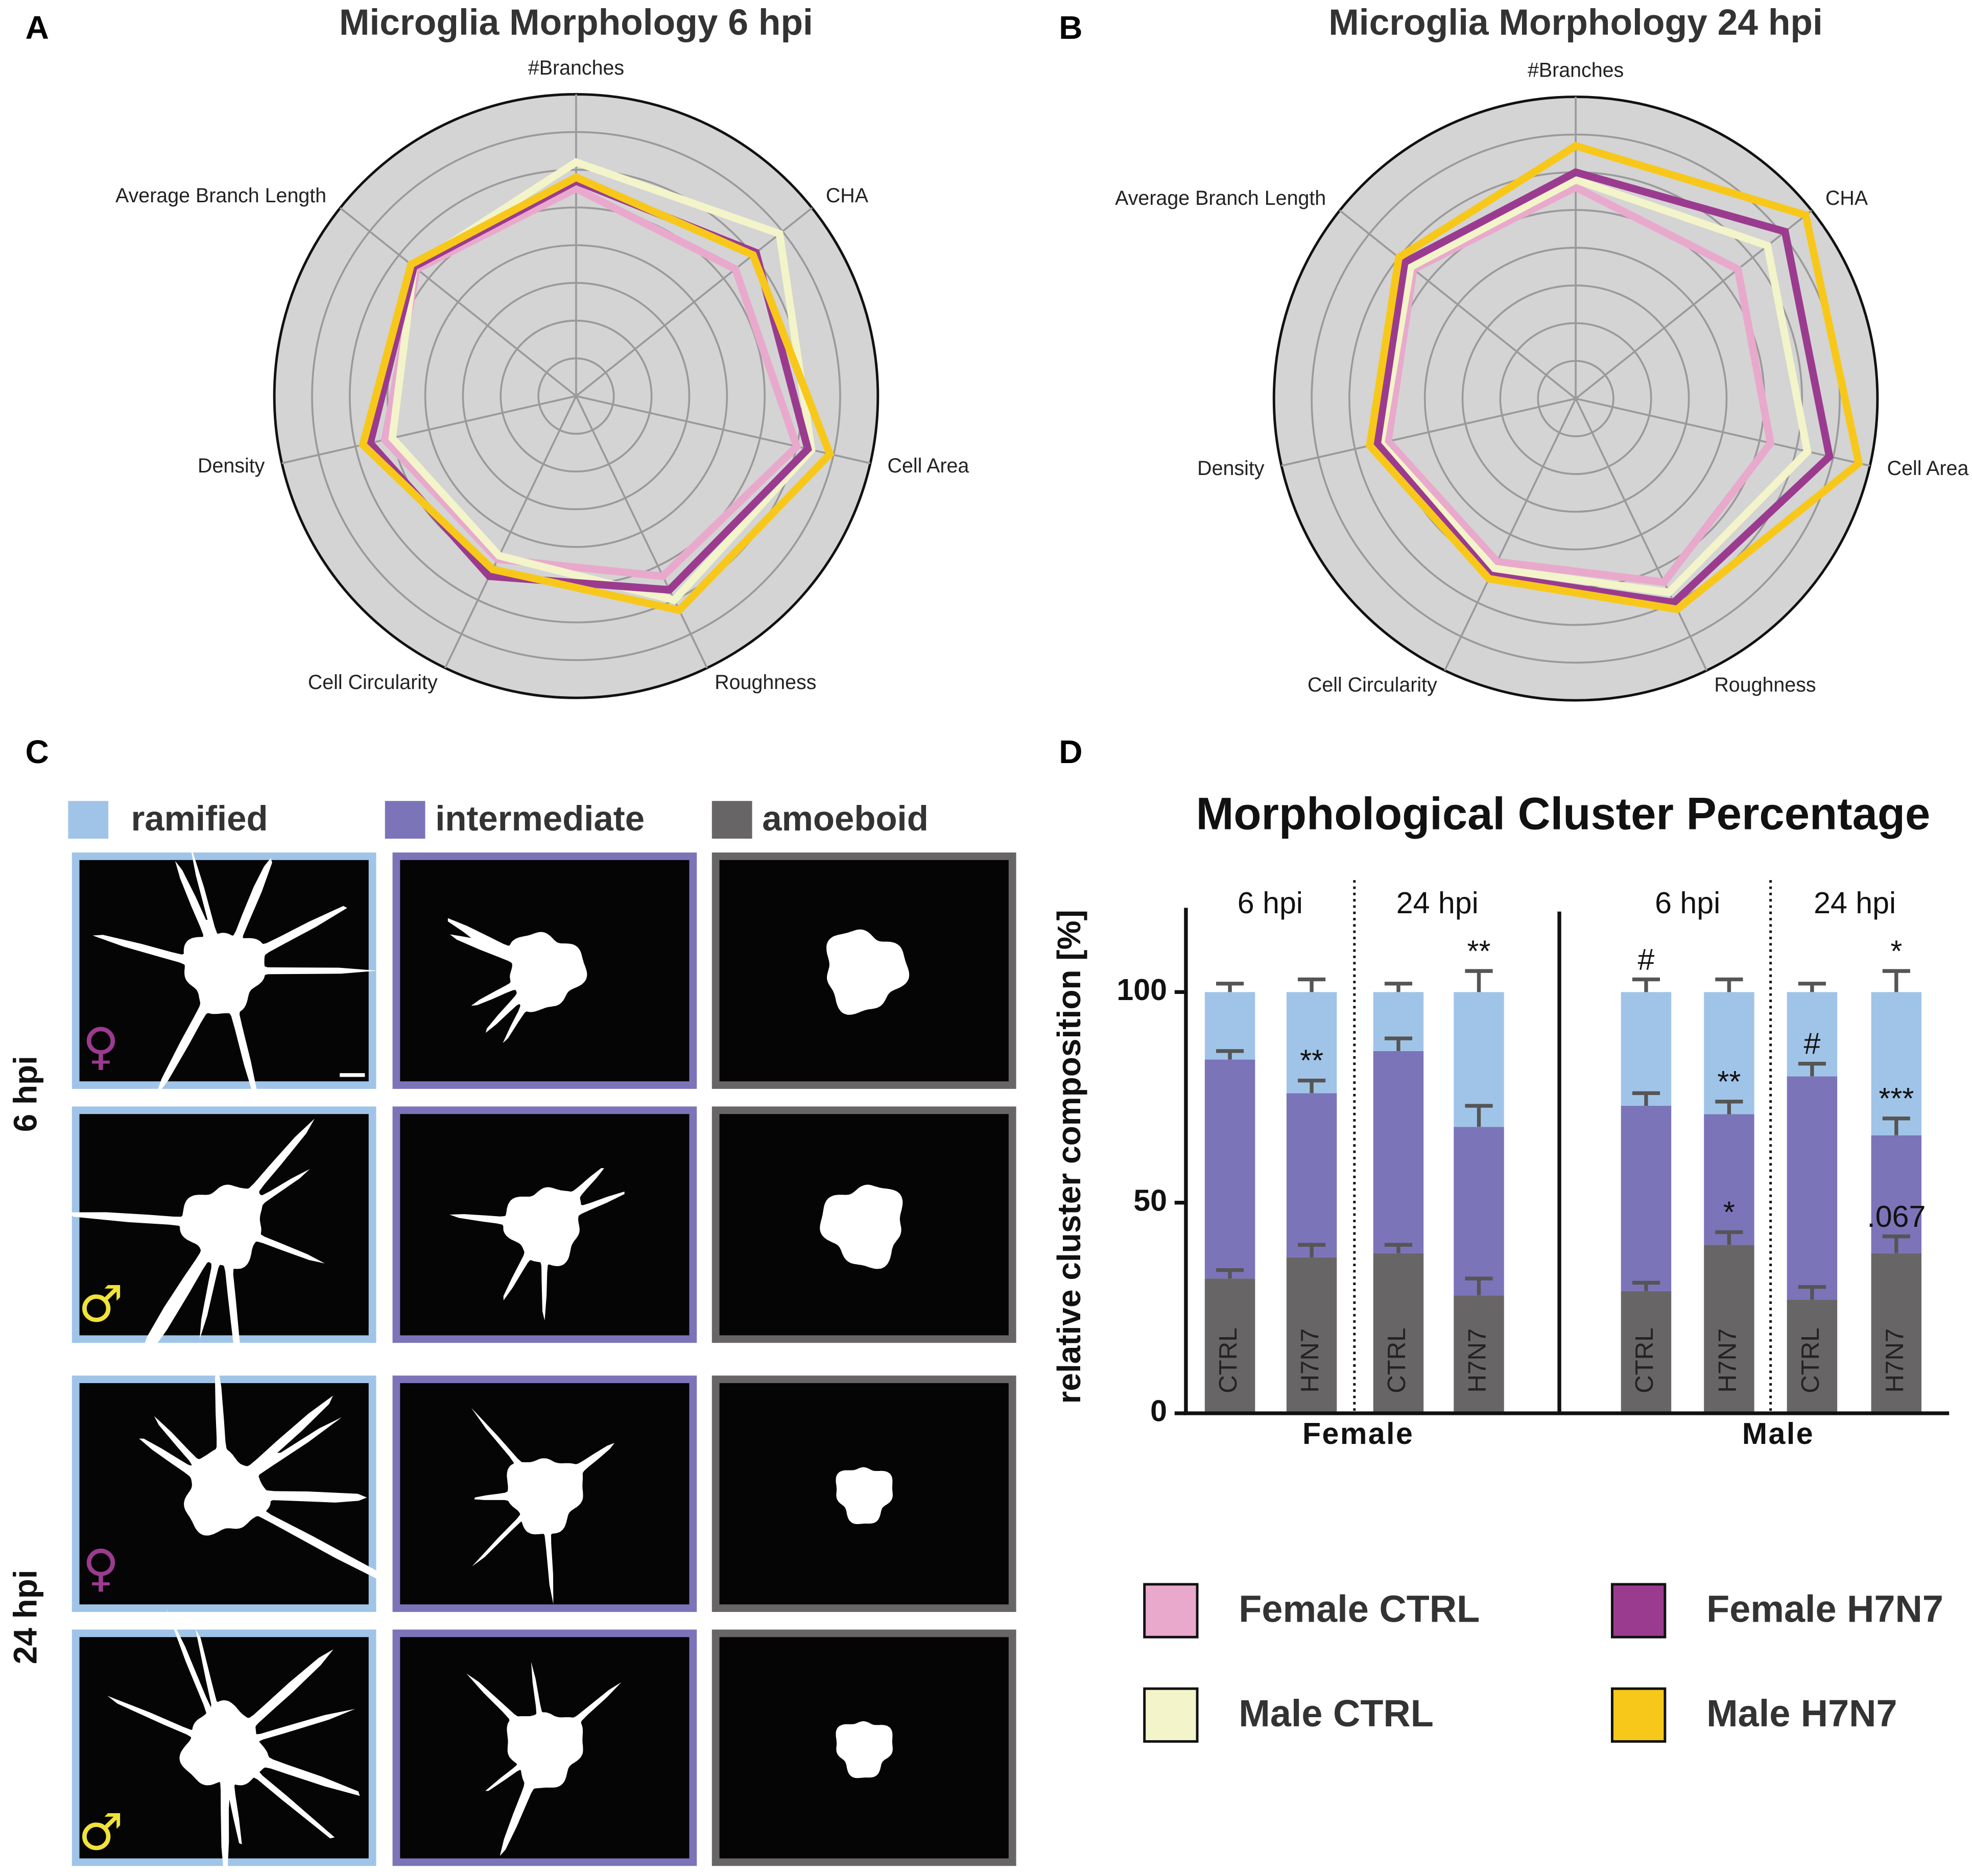 This screenshot has width=1972, height=1876. I want to click on y-tick-label: 100, so click(1141, 990).